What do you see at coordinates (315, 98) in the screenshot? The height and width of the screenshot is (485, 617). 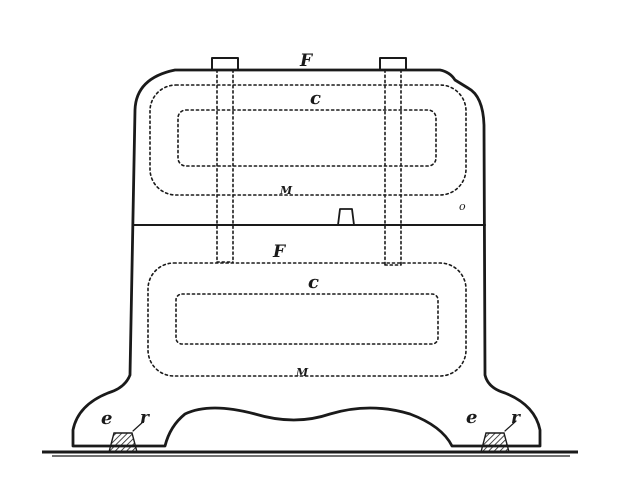 I see `label-coil-top: c` at bounding box center [315, 98].